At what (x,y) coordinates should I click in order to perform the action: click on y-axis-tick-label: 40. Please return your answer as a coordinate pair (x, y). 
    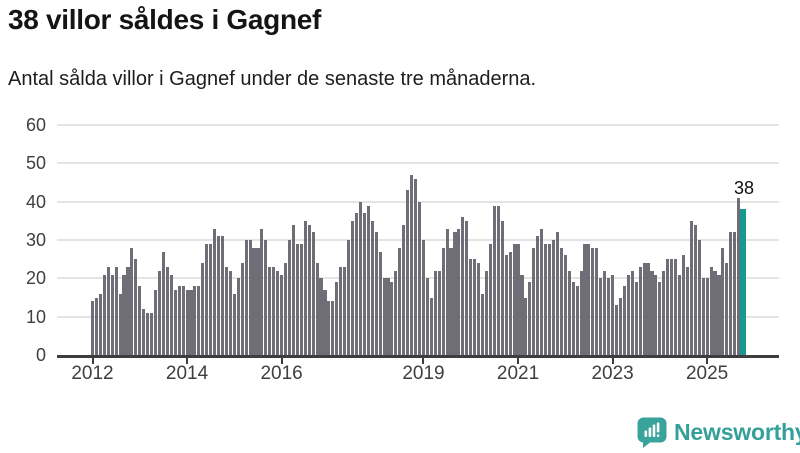
    Looking at the image, I should click on (35, 201).